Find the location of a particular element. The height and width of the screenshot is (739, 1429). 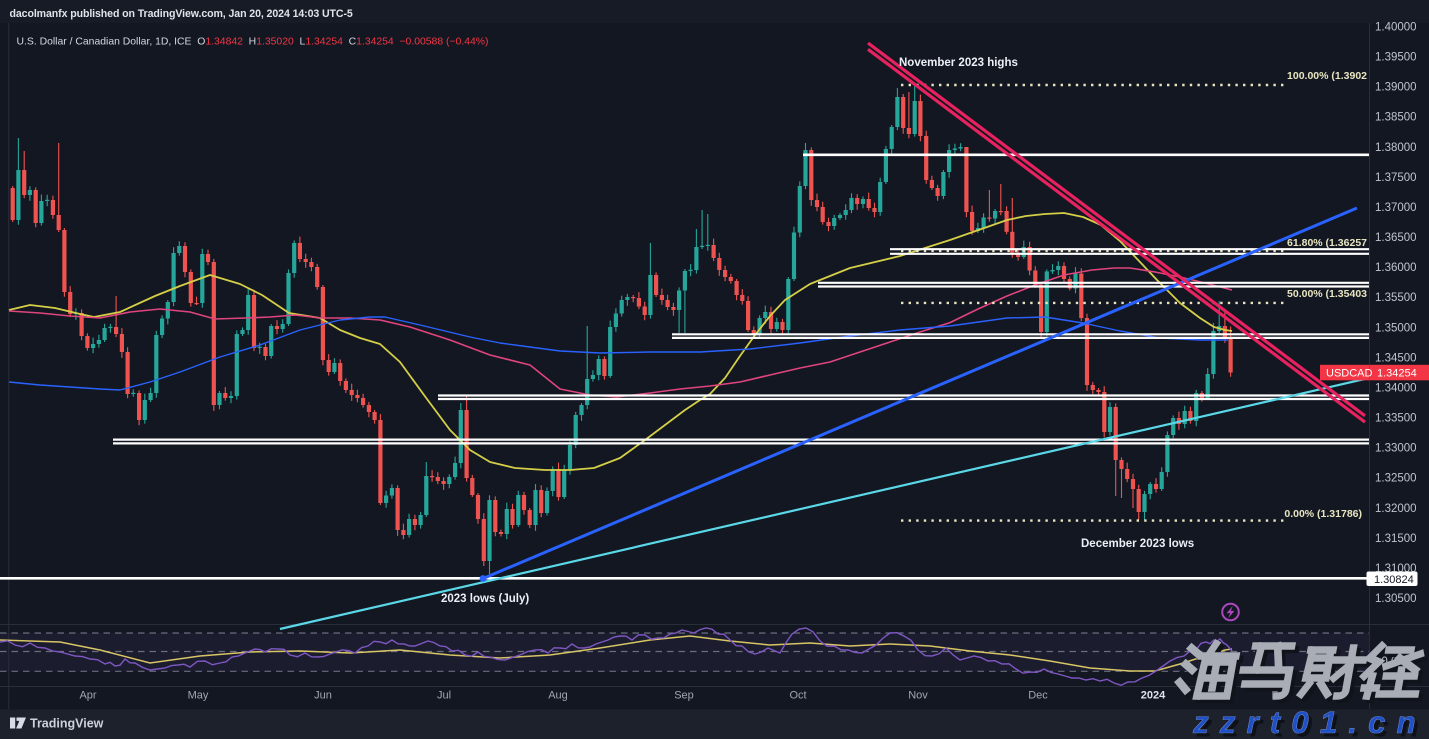

svg-text: 1.34000 is located at coordinates (1396, 389).